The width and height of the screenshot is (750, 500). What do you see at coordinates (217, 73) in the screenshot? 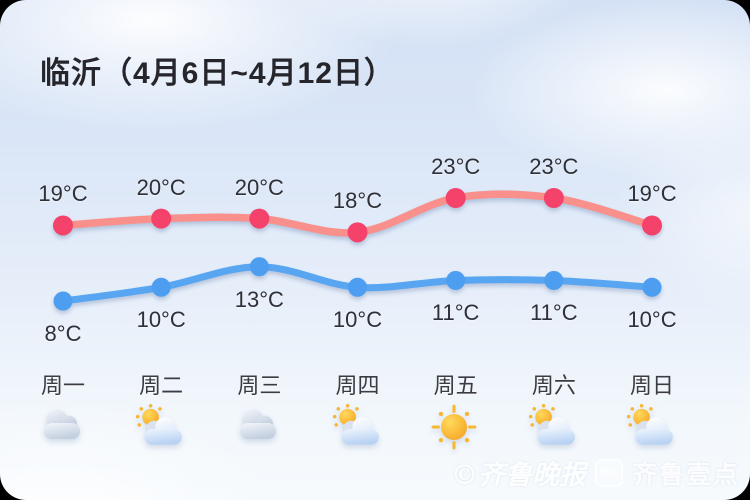
I see `page-title: 临沂（4月6日~4月12日）` at bounding box center [217, 73].